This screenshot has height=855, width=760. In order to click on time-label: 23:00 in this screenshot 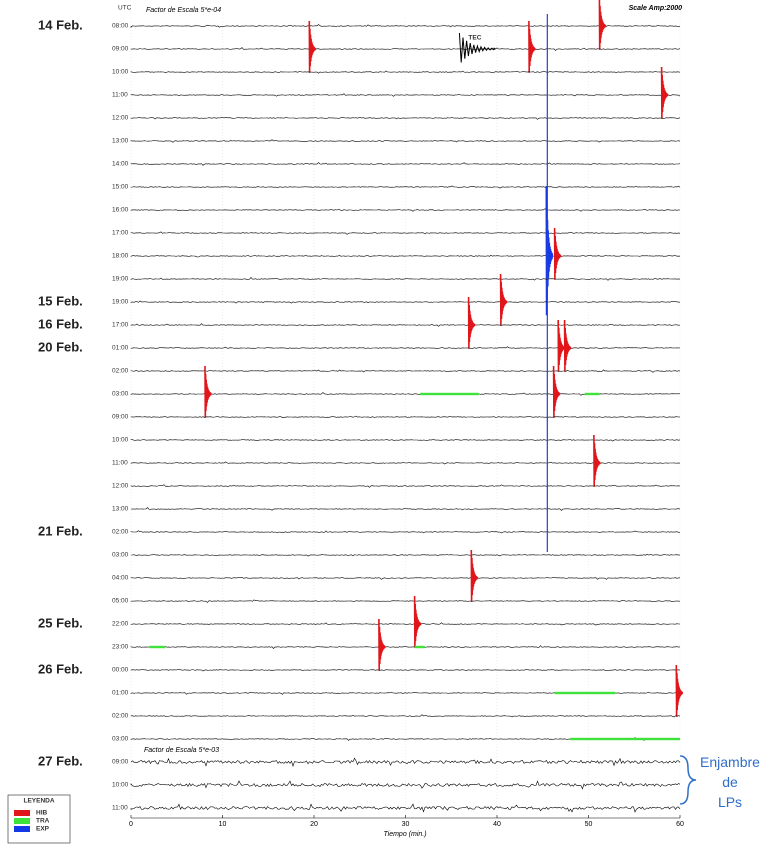, I will do `click(120, 647)`.